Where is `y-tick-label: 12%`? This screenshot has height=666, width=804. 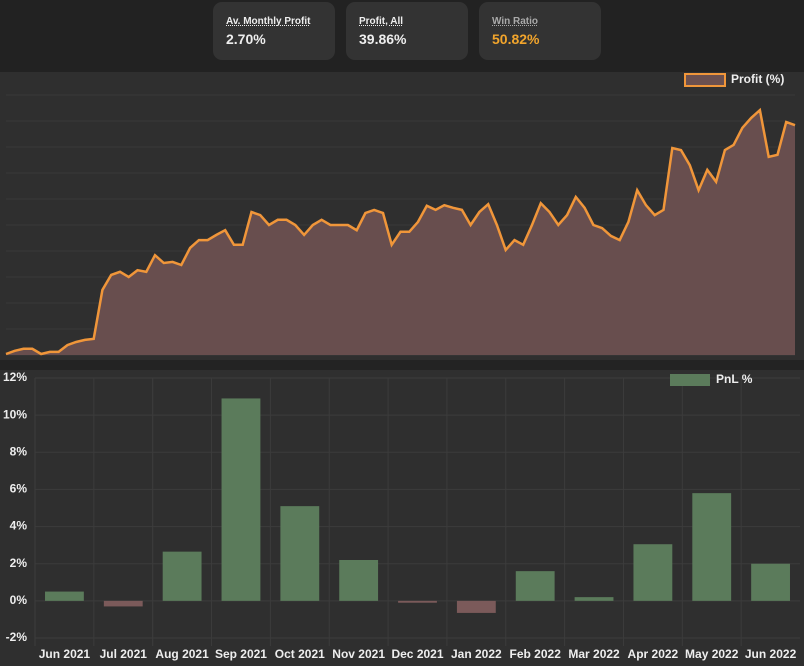
y-tick-label: 12% is located at coordinates (15, 377).